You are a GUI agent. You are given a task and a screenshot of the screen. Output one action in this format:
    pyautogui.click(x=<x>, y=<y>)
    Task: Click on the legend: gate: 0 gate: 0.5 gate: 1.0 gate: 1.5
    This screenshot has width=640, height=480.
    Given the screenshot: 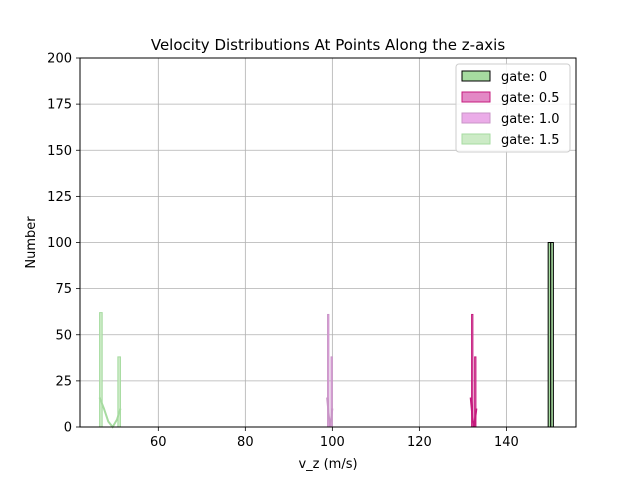 What is the action you would take?
    pyautogui.click(x=513, y=108)
    